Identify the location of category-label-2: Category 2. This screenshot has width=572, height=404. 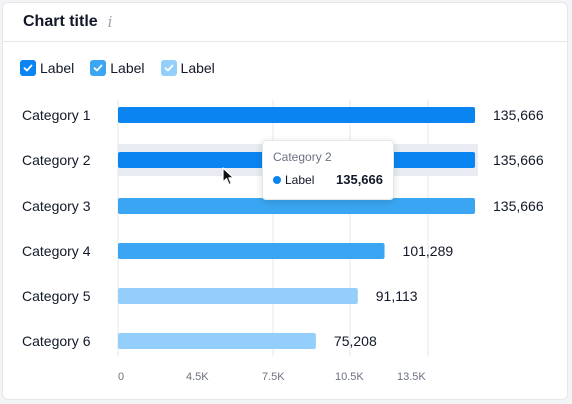
(56, 160).